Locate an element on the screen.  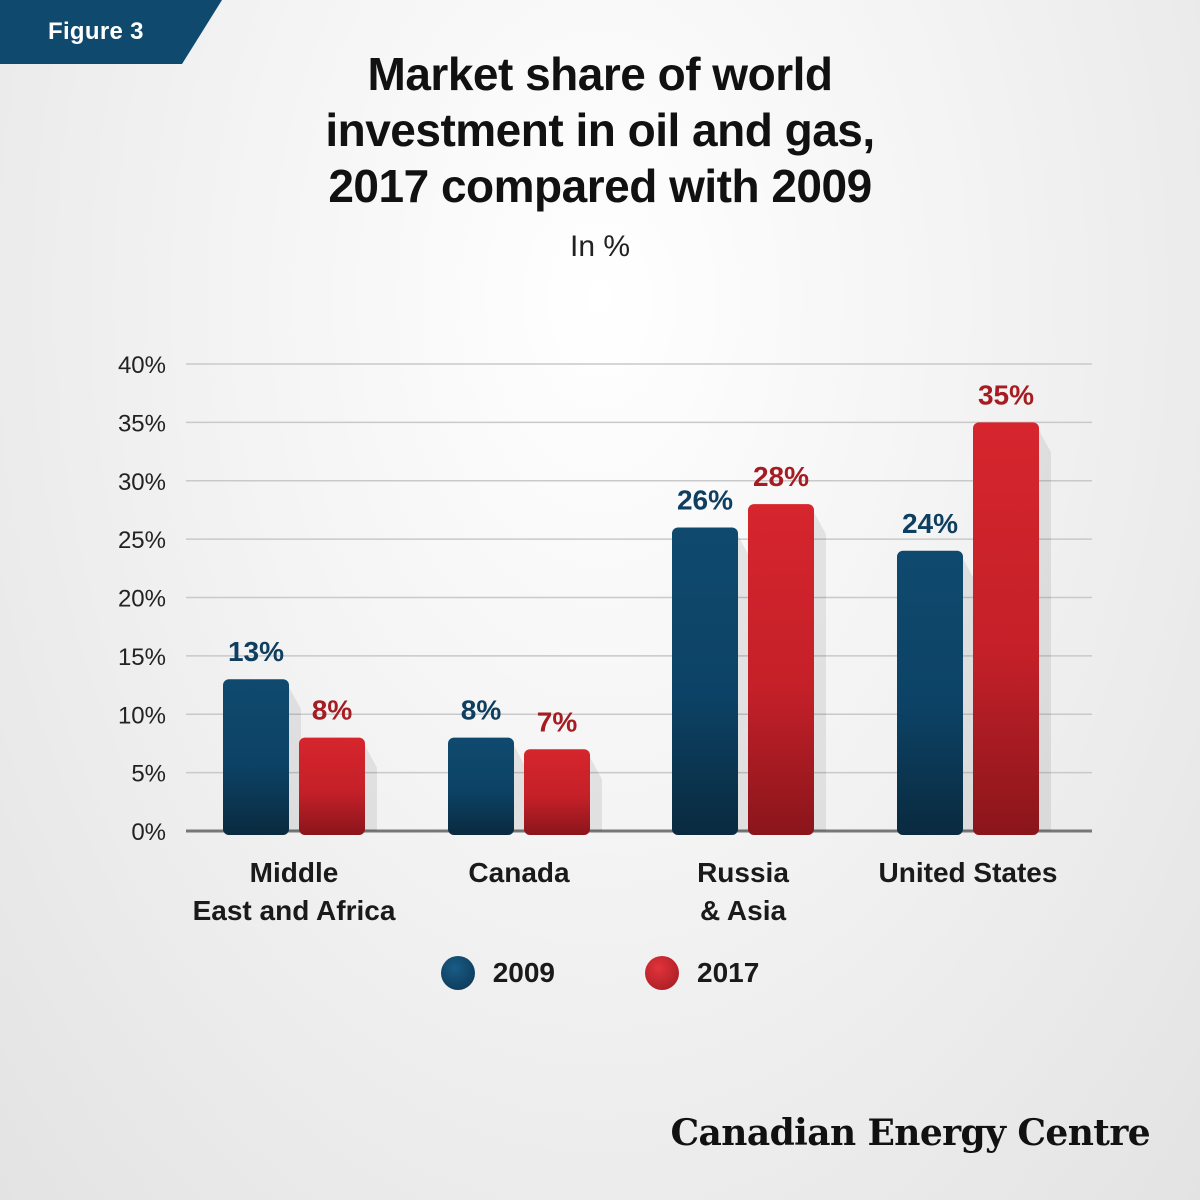
legend-label-2017: 2017 is located at coordinates (728, 972).